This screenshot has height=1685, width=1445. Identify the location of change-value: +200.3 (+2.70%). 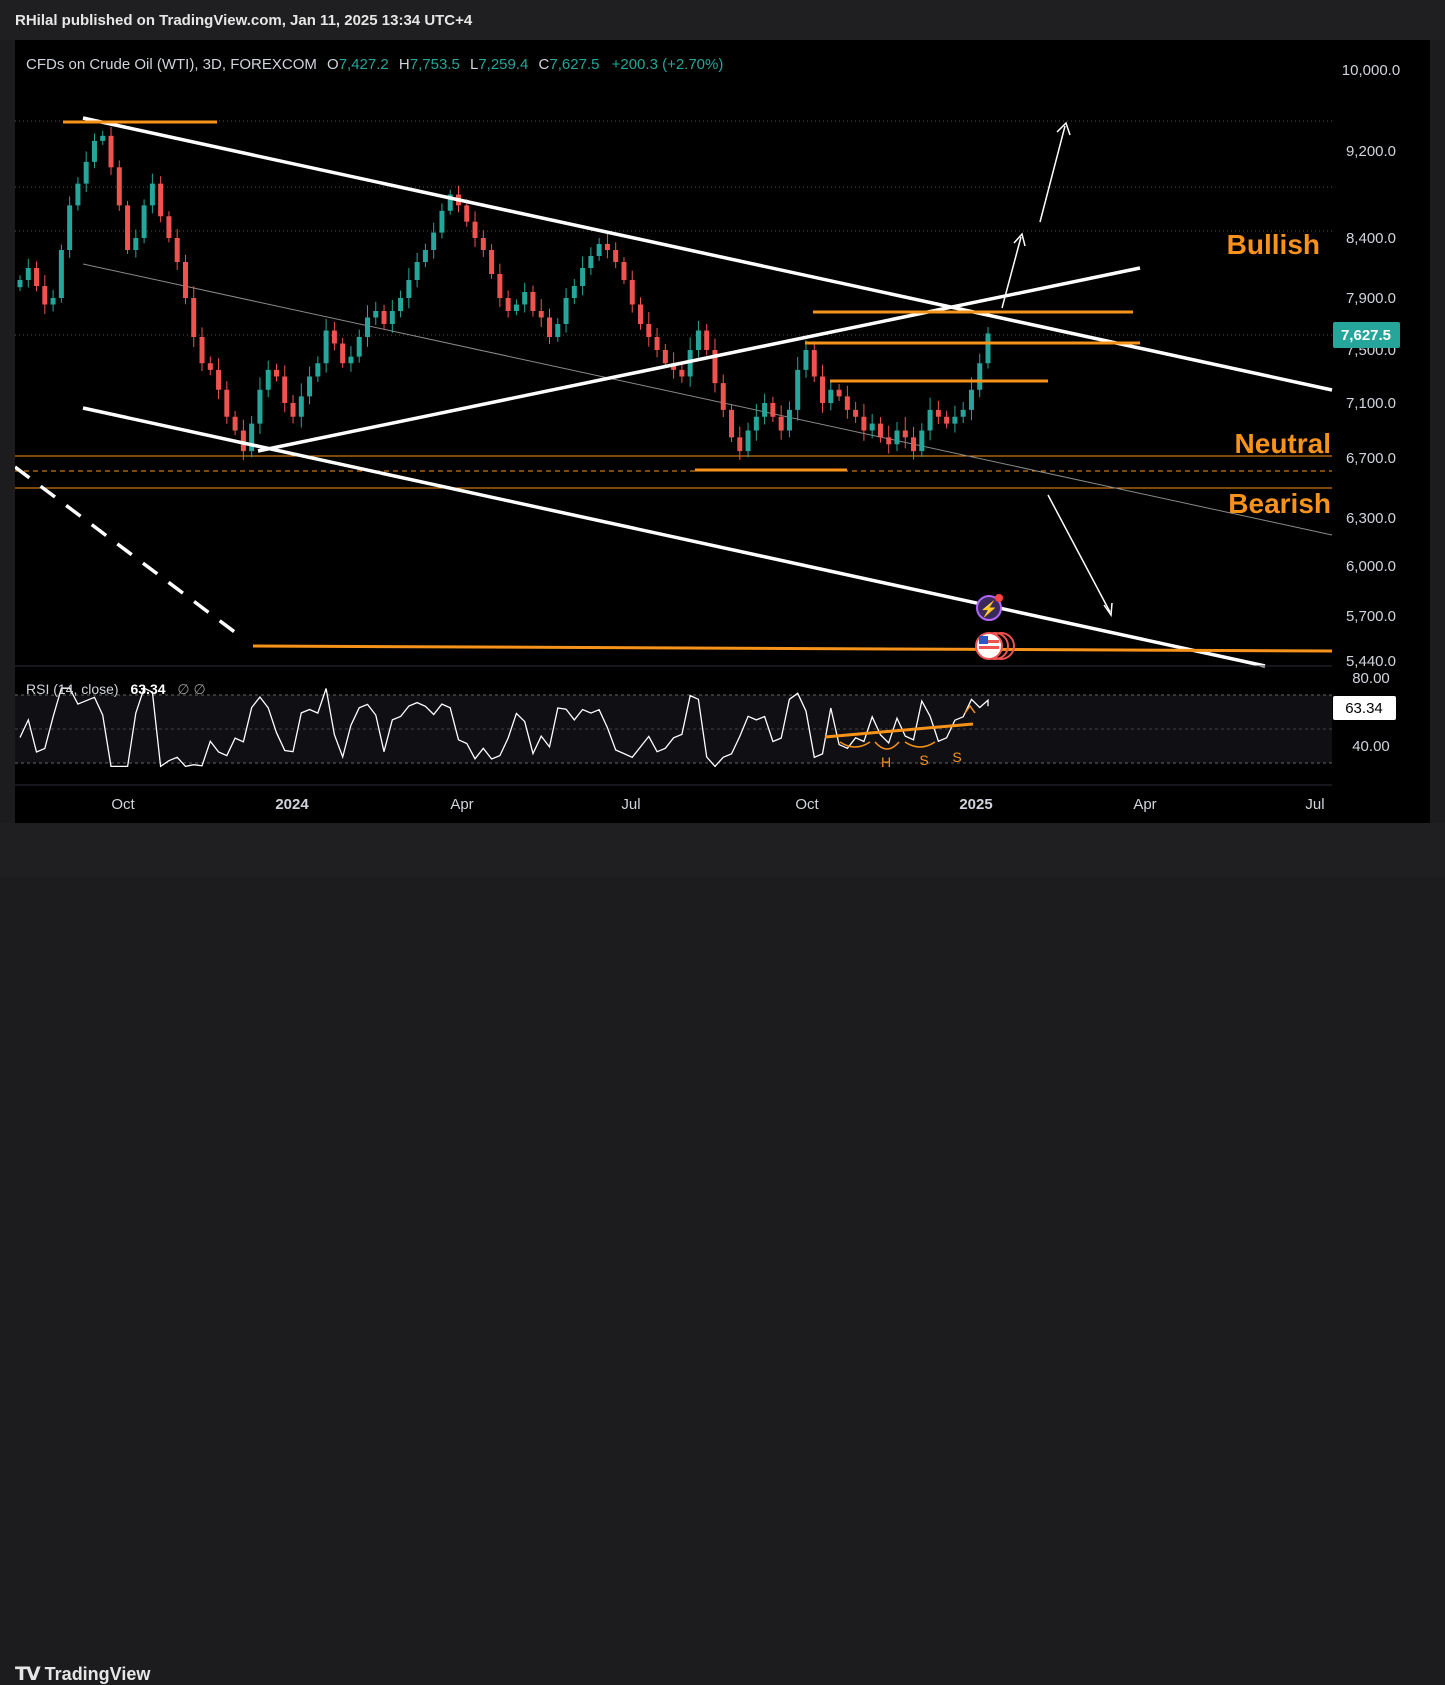
(668, 64).